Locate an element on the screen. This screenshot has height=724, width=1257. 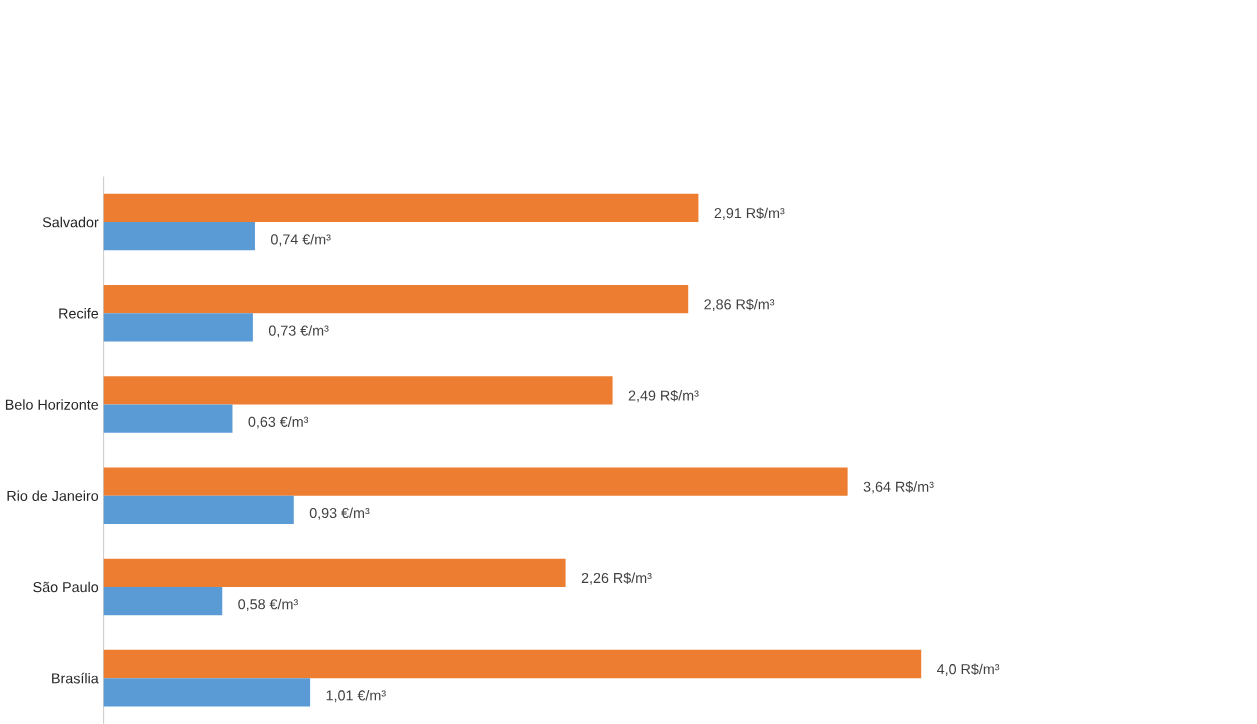
y-tick-label: Belo Horizonte is located at coordinates (52, 404).